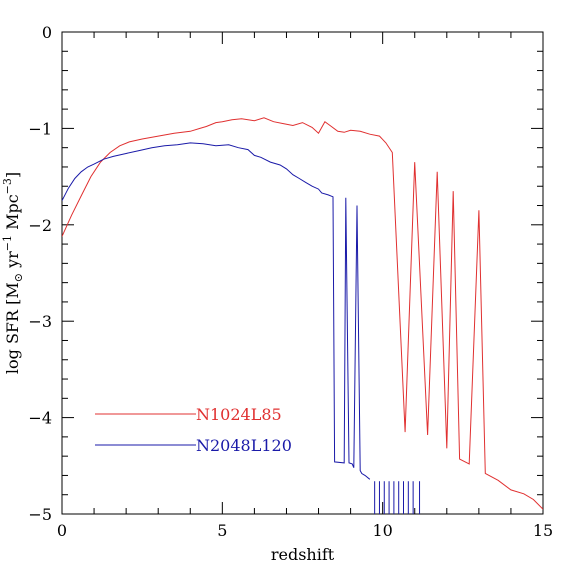 This screenshot has height=574, width=574. What do you see at coordinates (382, 530) in the screenshot?
I see `x-tick-label: 10` at bounding box center [382, 530].